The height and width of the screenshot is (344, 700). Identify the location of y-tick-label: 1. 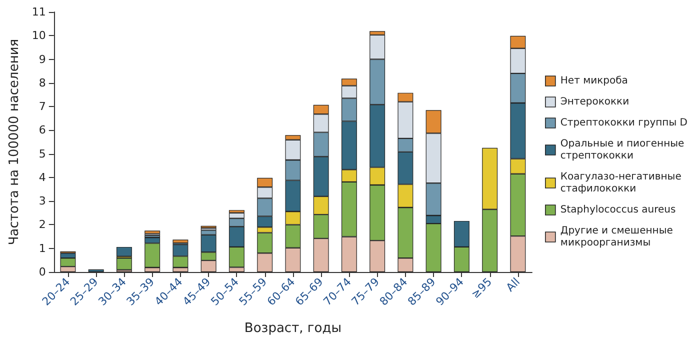
(42, 248).